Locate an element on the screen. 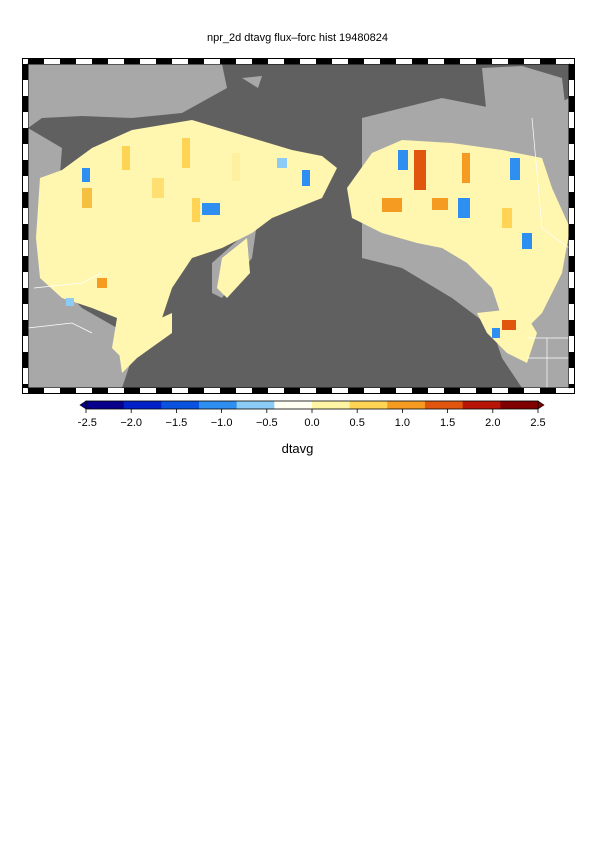  colorbar-tick-label: 2.5 is located at coordinates (537, 423).